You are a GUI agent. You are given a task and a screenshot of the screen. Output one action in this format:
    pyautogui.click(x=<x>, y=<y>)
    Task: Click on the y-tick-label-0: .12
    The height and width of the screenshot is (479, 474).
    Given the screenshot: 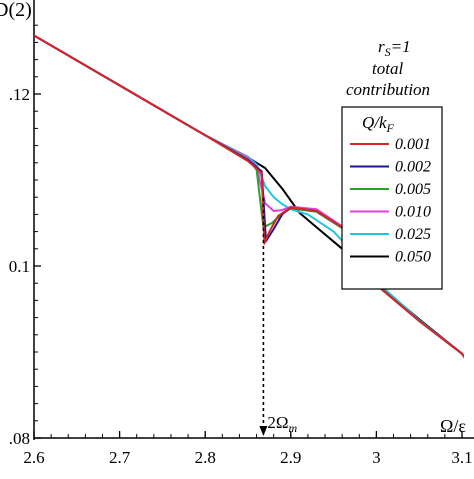 What is the action you would take?
    pyautogui.click(x=19, y=94)
    